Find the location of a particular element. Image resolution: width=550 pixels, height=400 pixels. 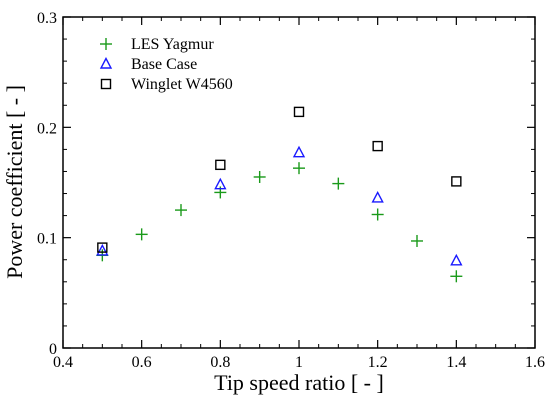

x-tick-label: 0.8 is located at coordinates (220, 362).